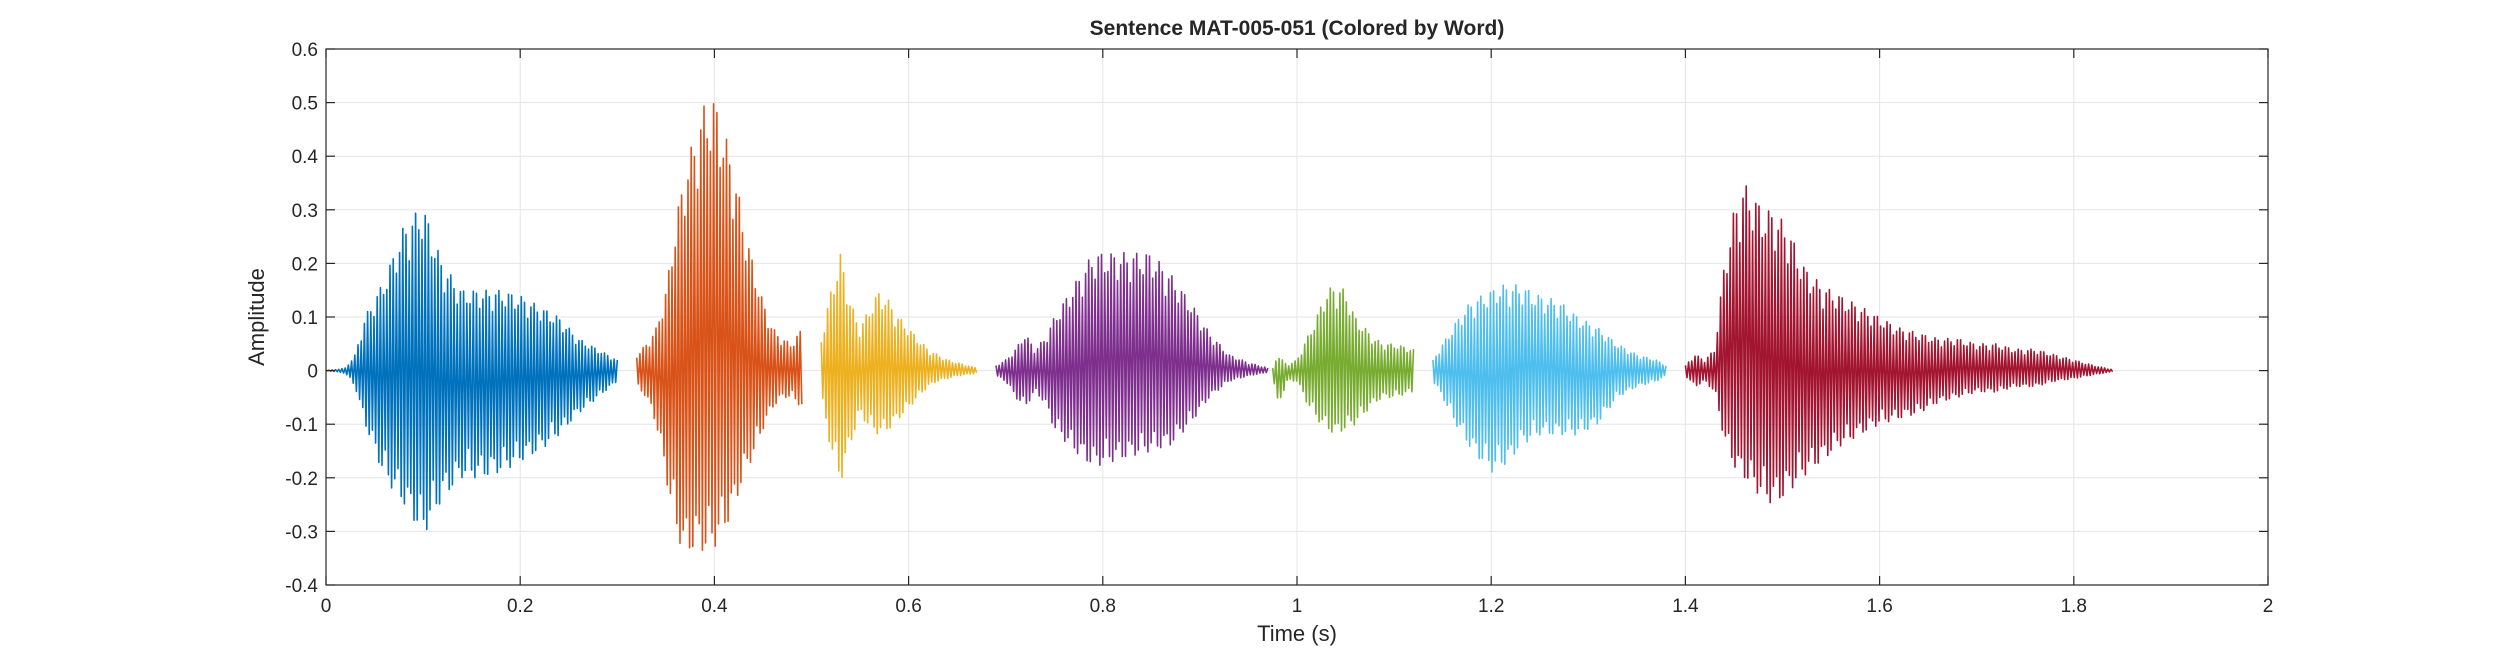  Describe the element at coordinates (1297, 28) in the screenshot. I see `chart-title: Sentence MAT-005-051 (Colored by Word)` at that location.